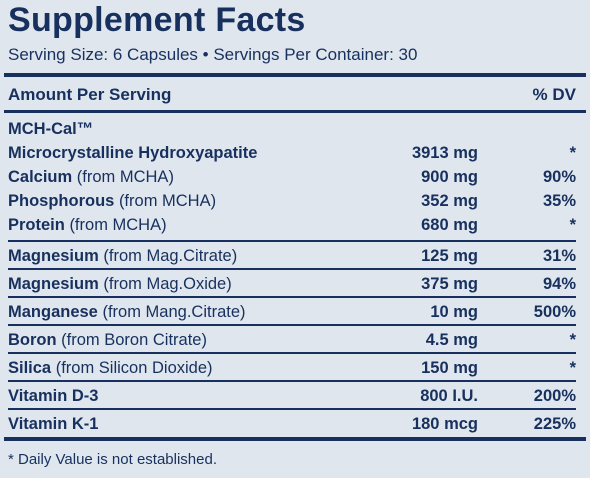  Describe the element at coordinates (51, 129) in the screenshot. I see `group-name: MCH-Cal™` at that location.